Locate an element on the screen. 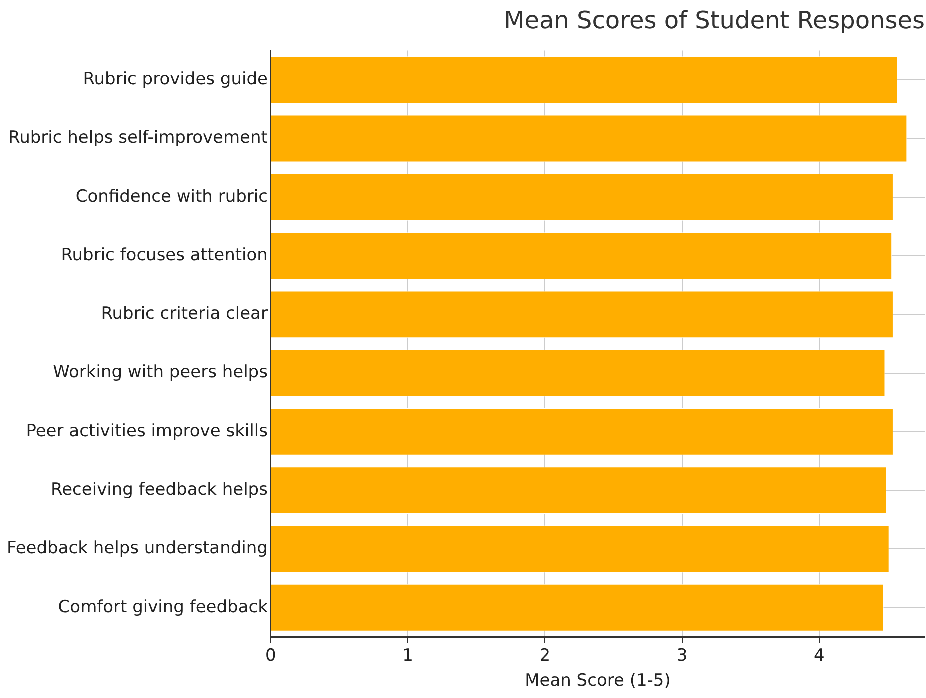  y-tick-label: Rubric provides guide is located at coordinates (175, 80).